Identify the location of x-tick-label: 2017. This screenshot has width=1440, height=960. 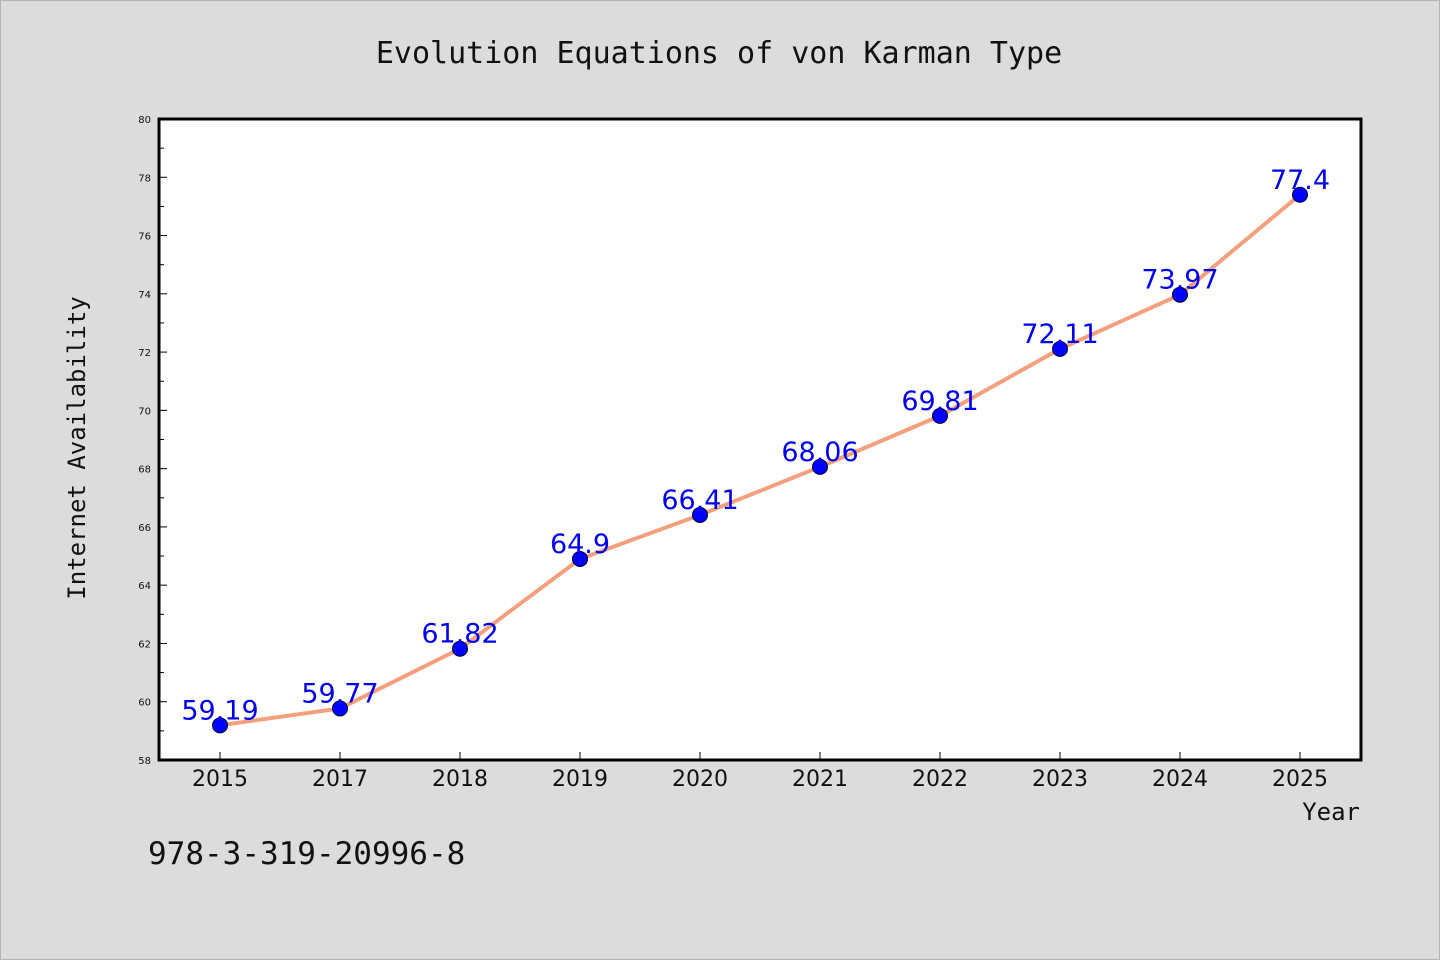
(340, 779).